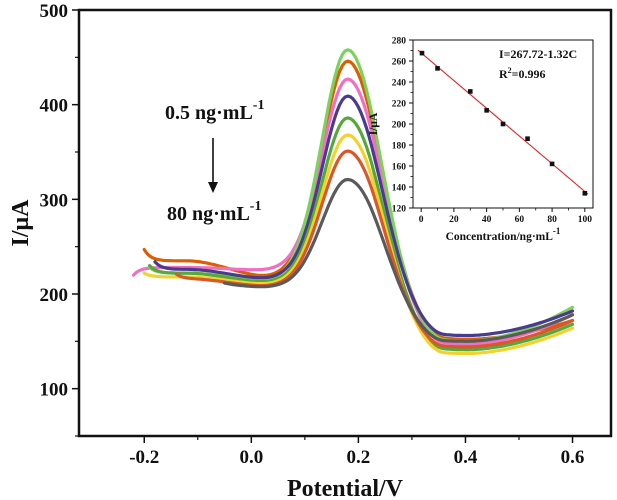 Image resolution: width=617 pixels, height=500 pixels. I want to click on inset-x-axis-label: Concentration/ng·mL, so click(500, 237).